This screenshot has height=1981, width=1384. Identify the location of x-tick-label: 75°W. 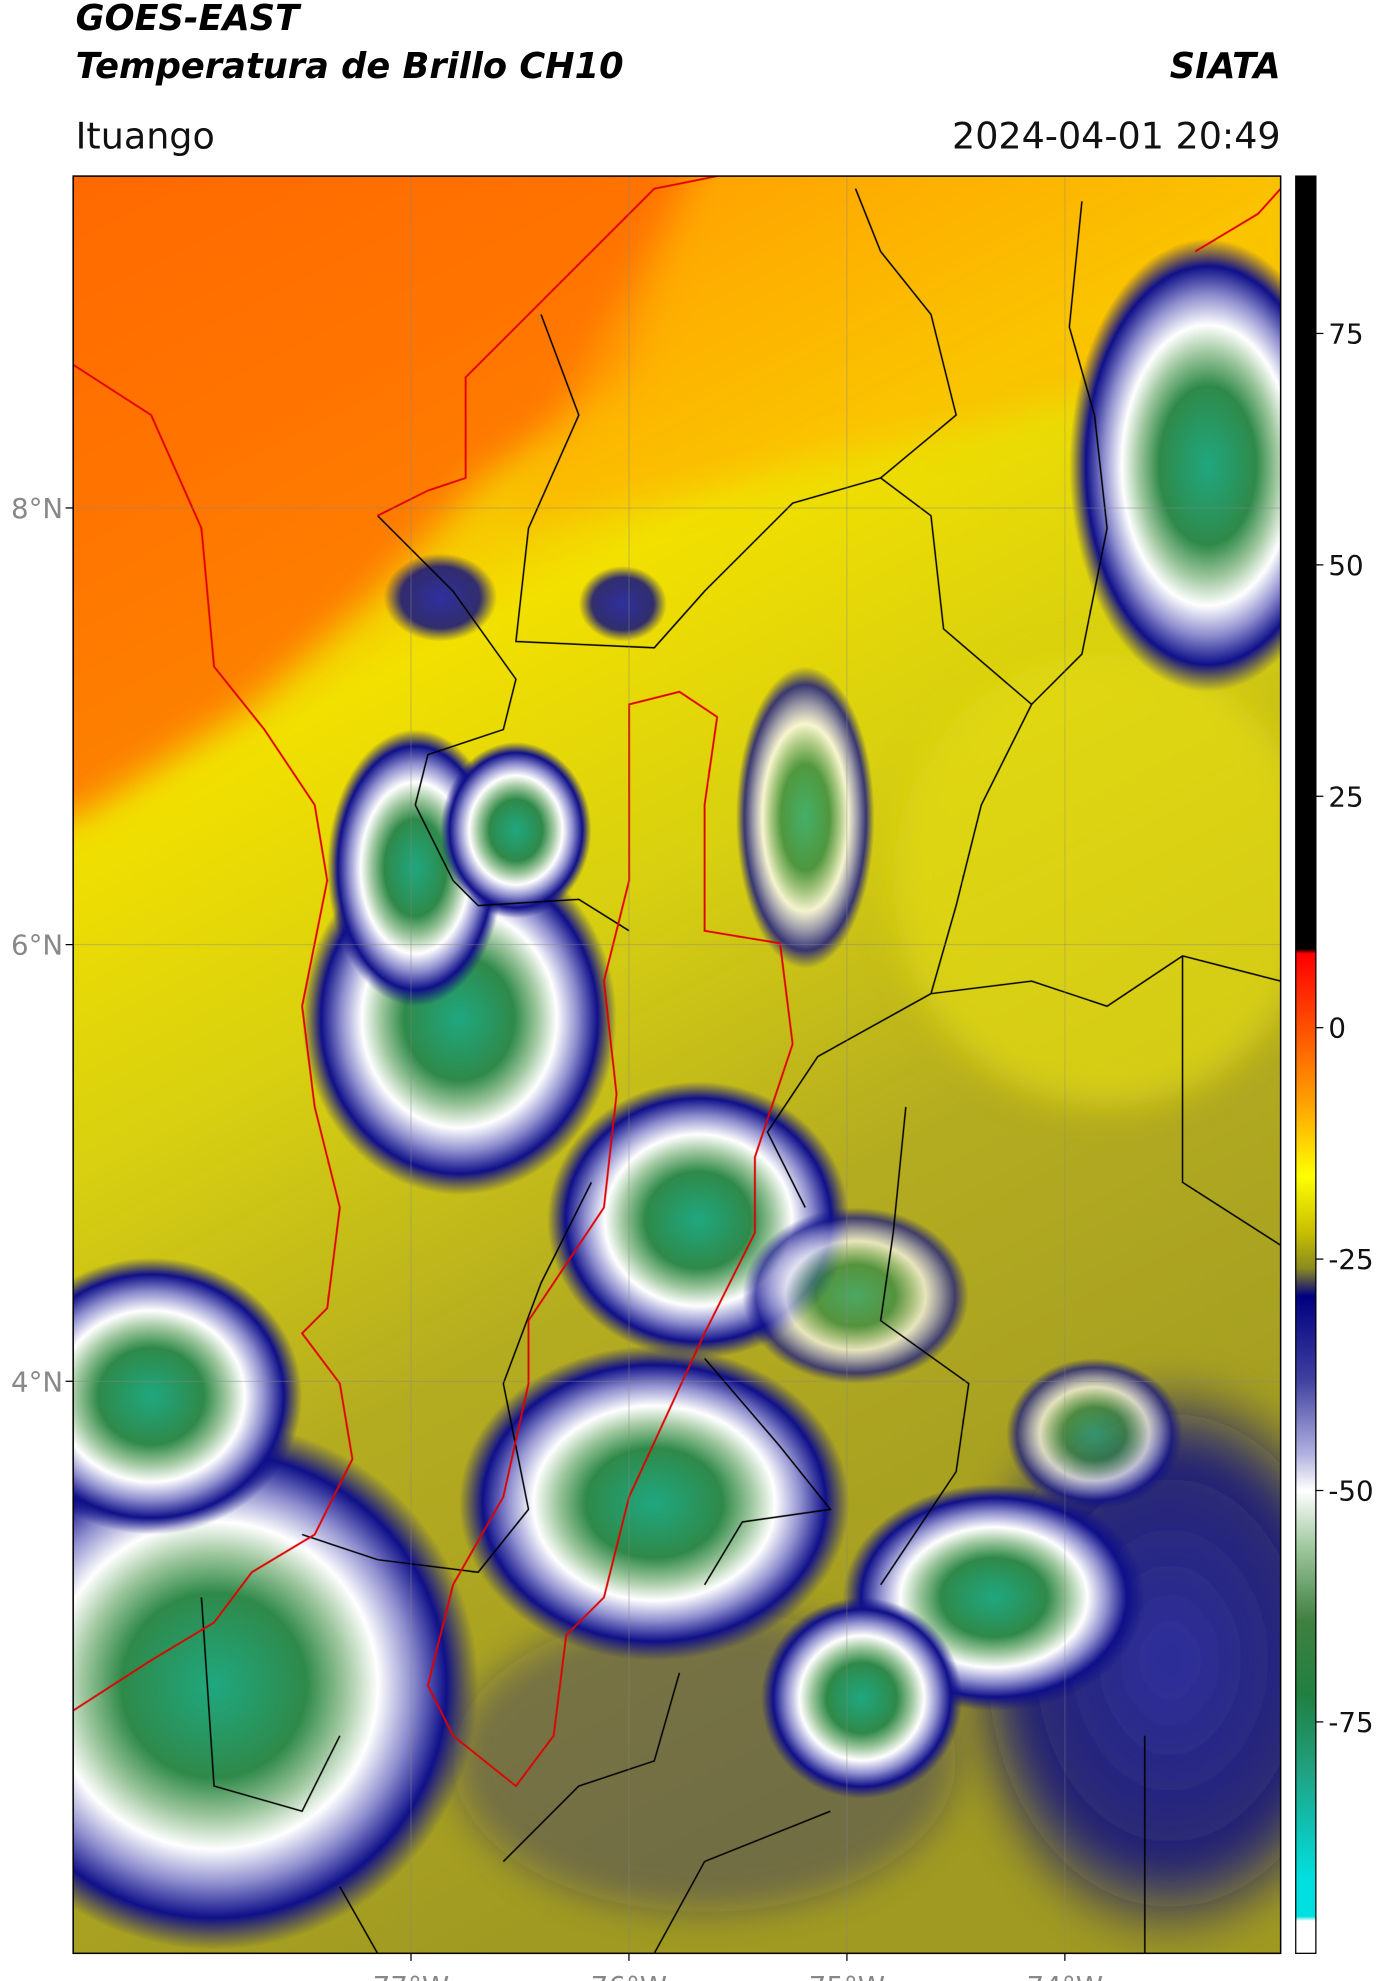
(847, 1975).